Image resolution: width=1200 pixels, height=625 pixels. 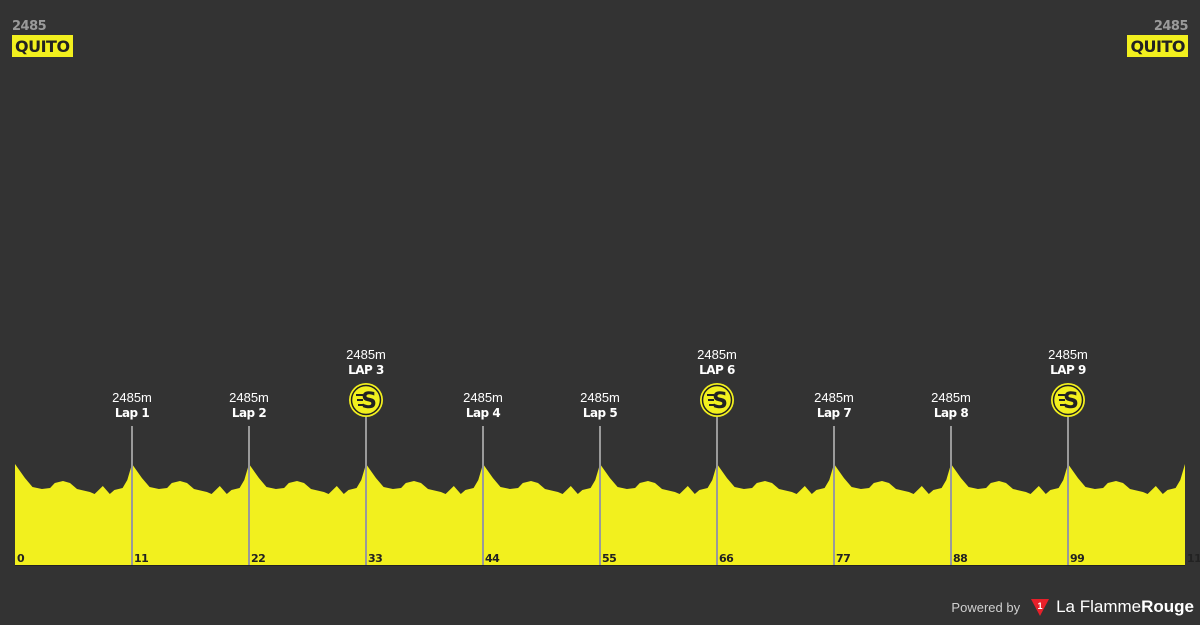 What do you see at coordinates (1157, 46) in the screenshot?
I see `finish-name: QUITO` at bounding box center [1157, 46].